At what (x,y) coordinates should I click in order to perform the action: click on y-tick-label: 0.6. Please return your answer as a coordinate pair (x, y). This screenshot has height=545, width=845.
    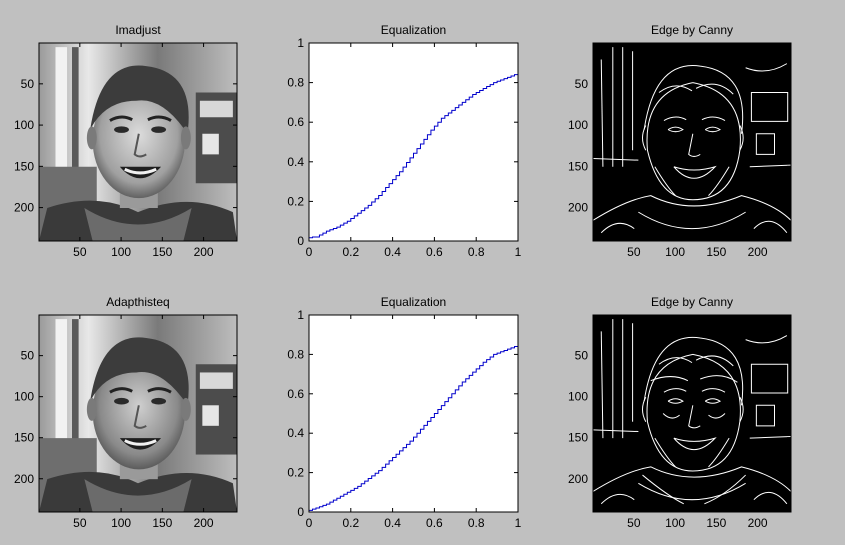
    Looking at the image, I should click on (295, 394).